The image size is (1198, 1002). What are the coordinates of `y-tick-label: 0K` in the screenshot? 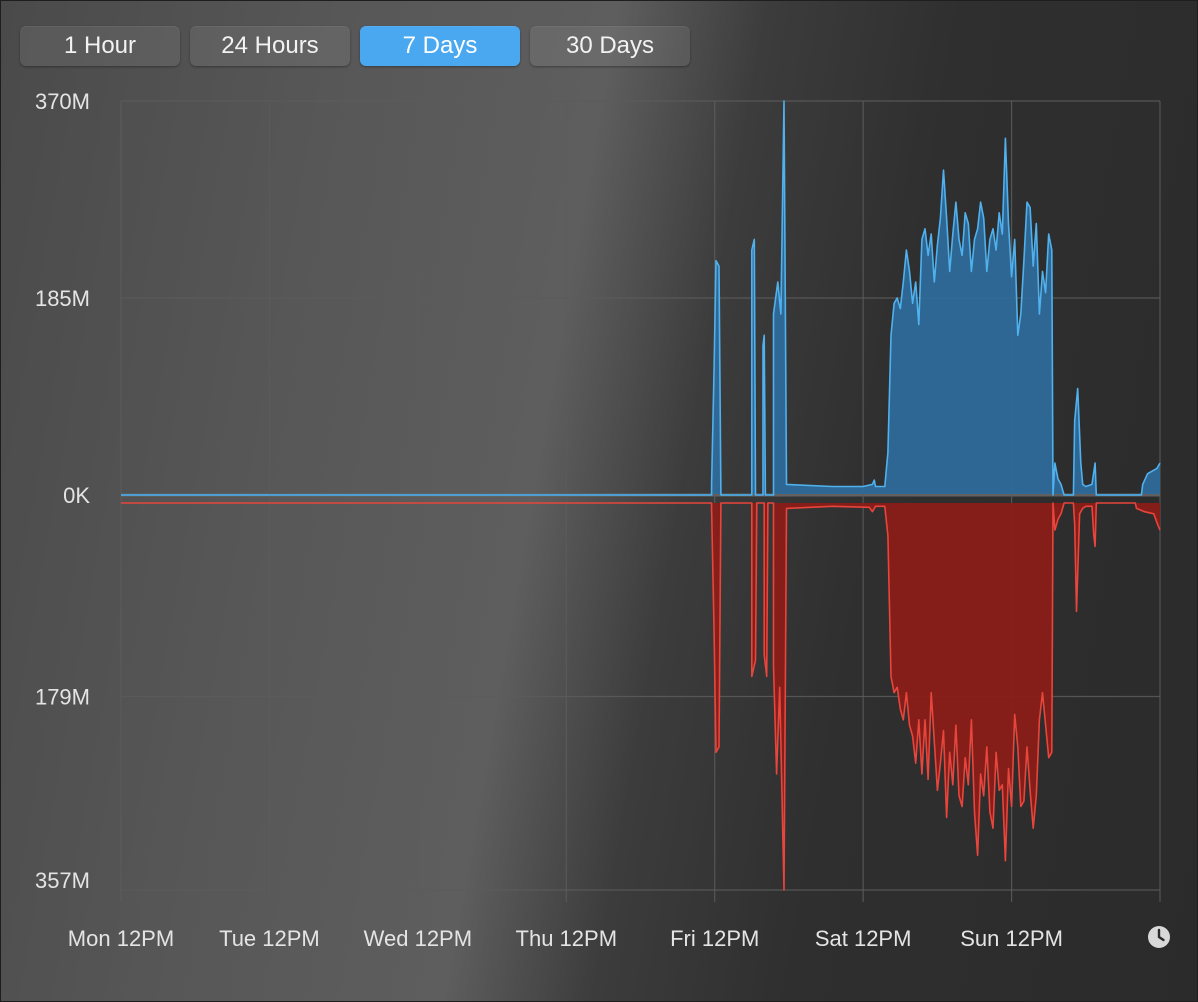 It's located at (76, 495).